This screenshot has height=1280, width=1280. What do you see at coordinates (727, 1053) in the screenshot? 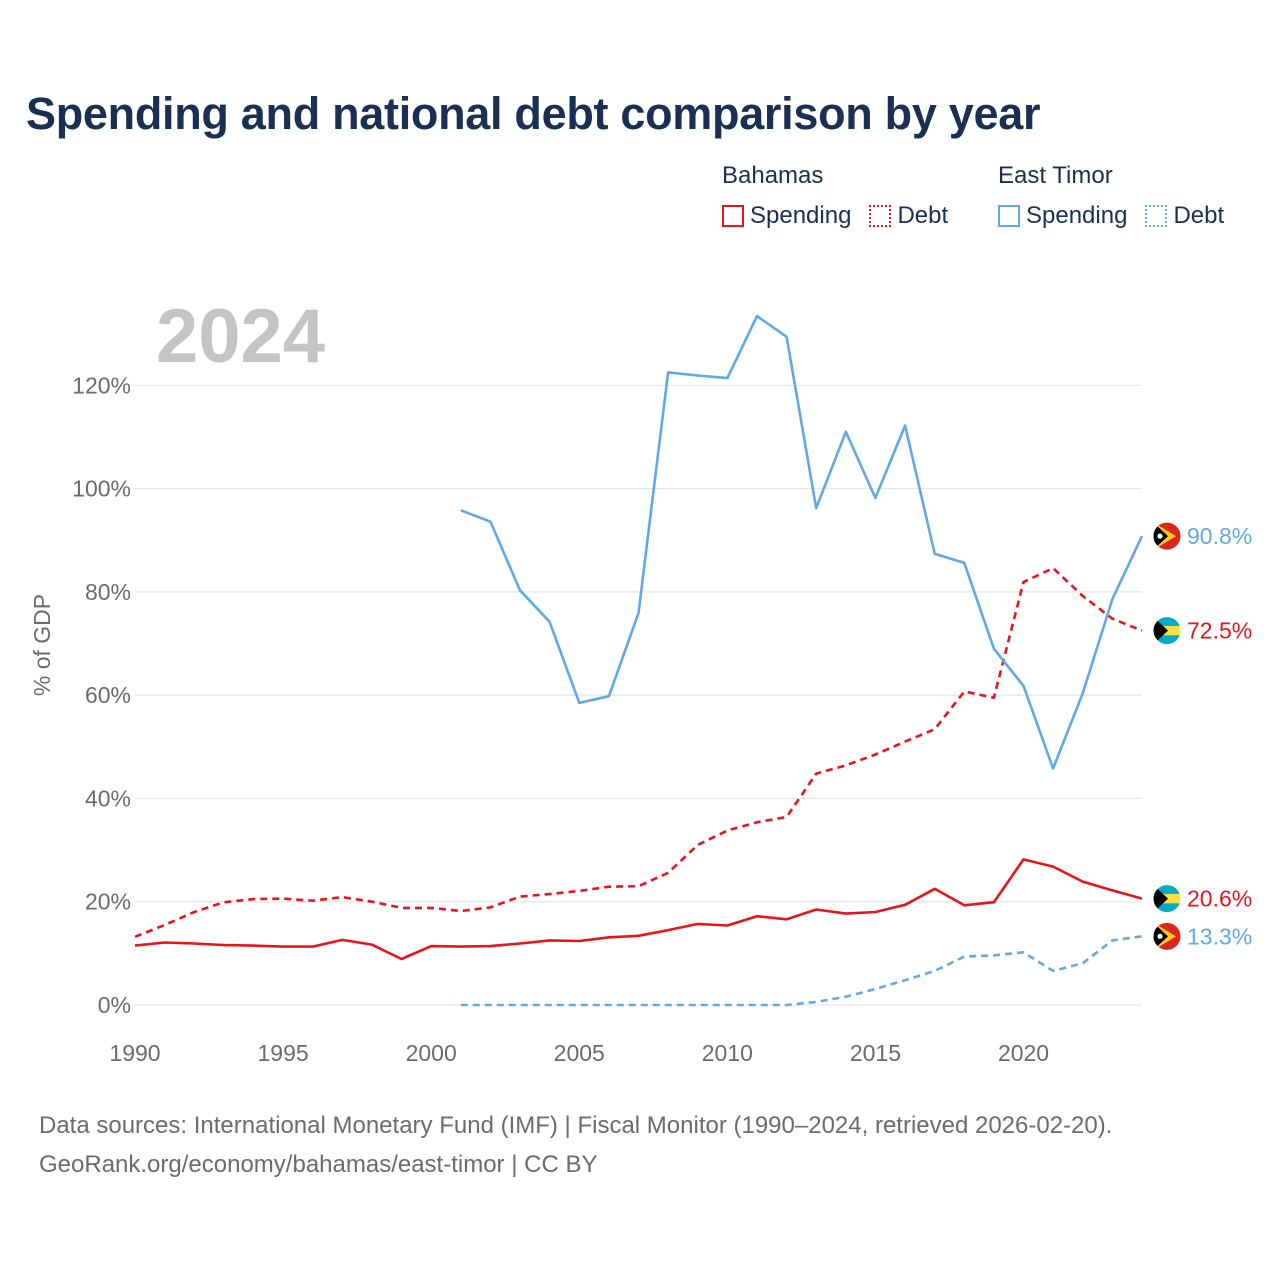
I see `x-tick-label: 2010` at bounding box center [727, 1053].